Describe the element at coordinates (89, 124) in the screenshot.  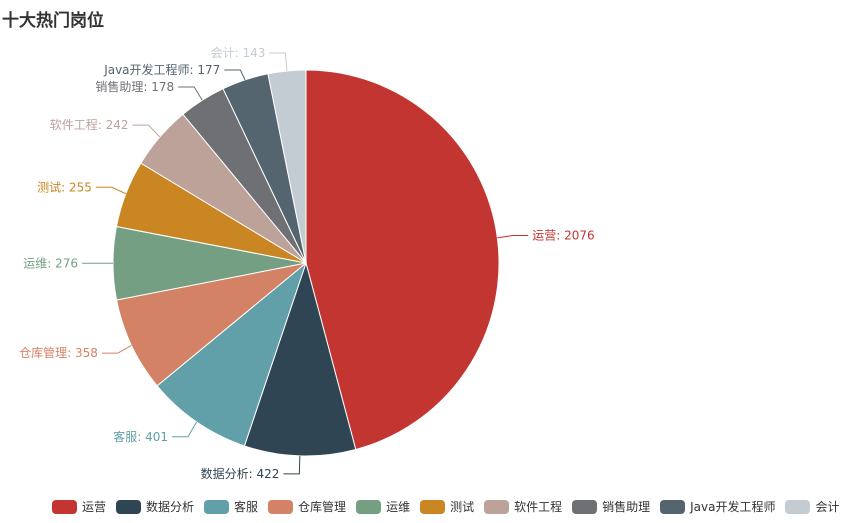
I see `data-label-6: 软件工程: 242` at that location.